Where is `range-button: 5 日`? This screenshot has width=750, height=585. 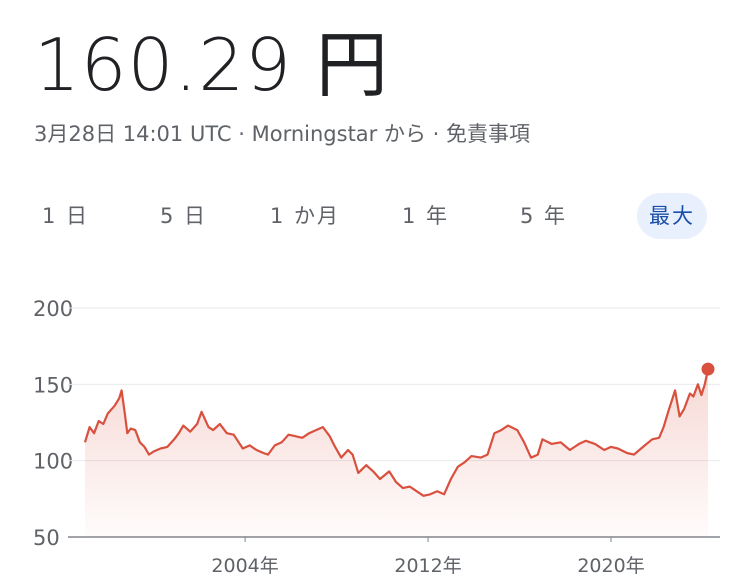
range-button: 5 日 is located at coordinates (184, 216).